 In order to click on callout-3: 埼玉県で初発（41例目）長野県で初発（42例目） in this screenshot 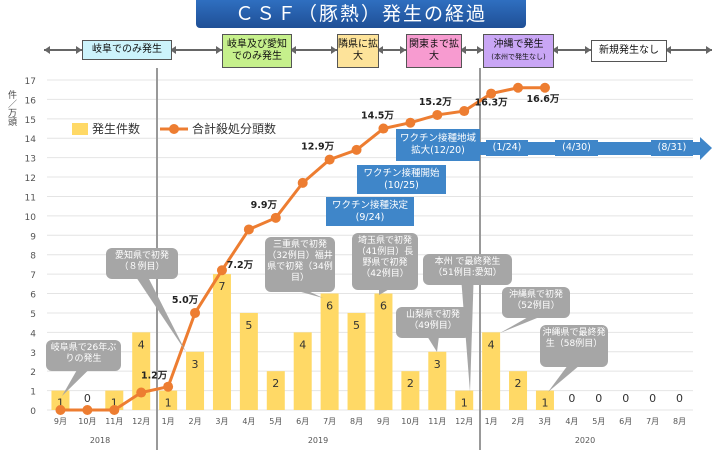, I will do `click(385, 261)`.